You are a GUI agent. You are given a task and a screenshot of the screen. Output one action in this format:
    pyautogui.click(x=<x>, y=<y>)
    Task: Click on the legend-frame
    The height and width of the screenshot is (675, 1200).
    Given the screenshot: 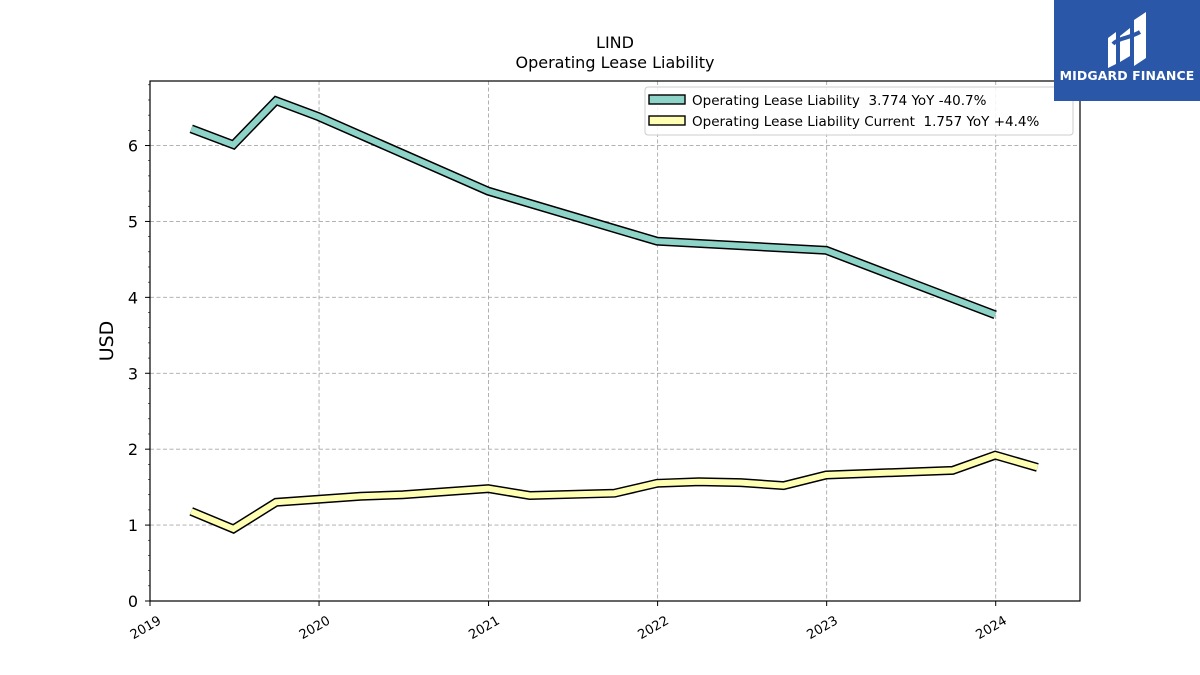 What is the action you would take?
    pyautogui.click(x=859, y=111)
    